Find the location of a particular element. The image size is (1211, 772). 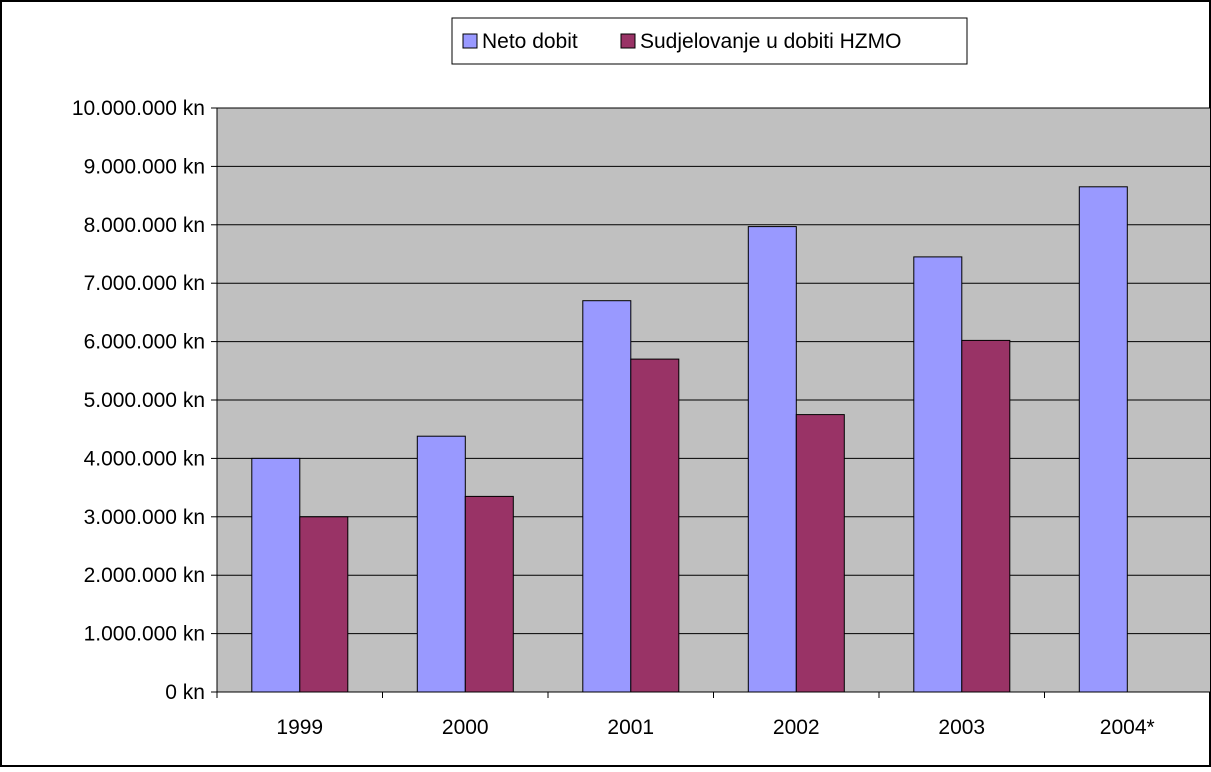

bar-neto-dobit-2004 is located at coordinates (1103, 439).